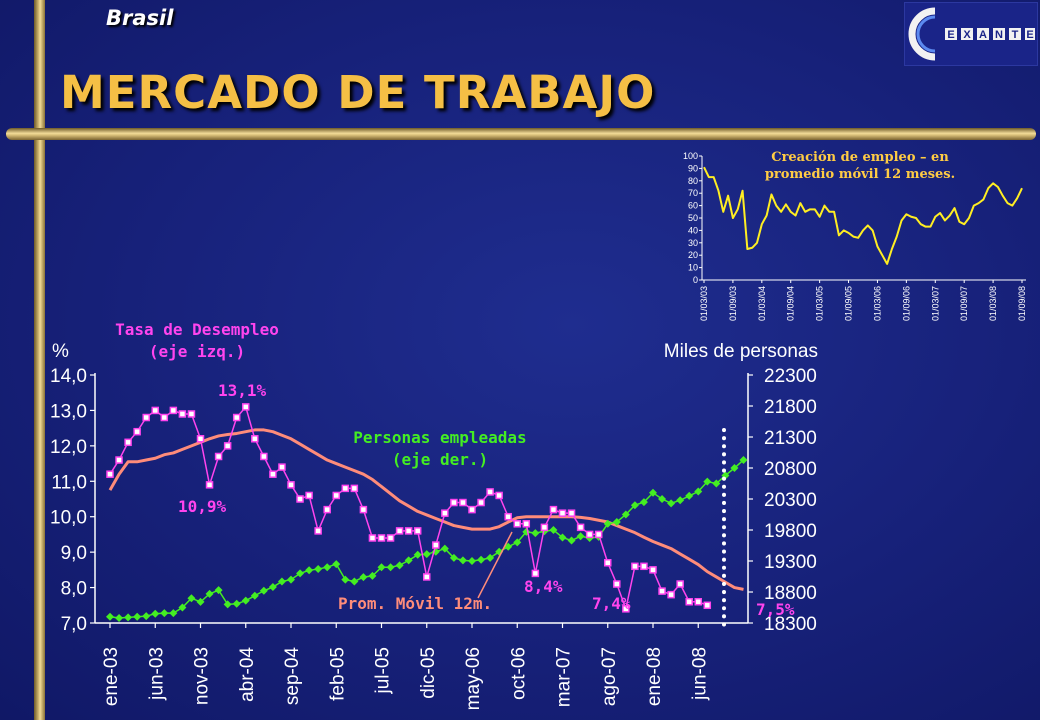 This screenshot has width=1040, height=720. What do you see at coordinates (426, 509) in the screenshot?
I see `moving-average-line` at bounding box center [426, 509].